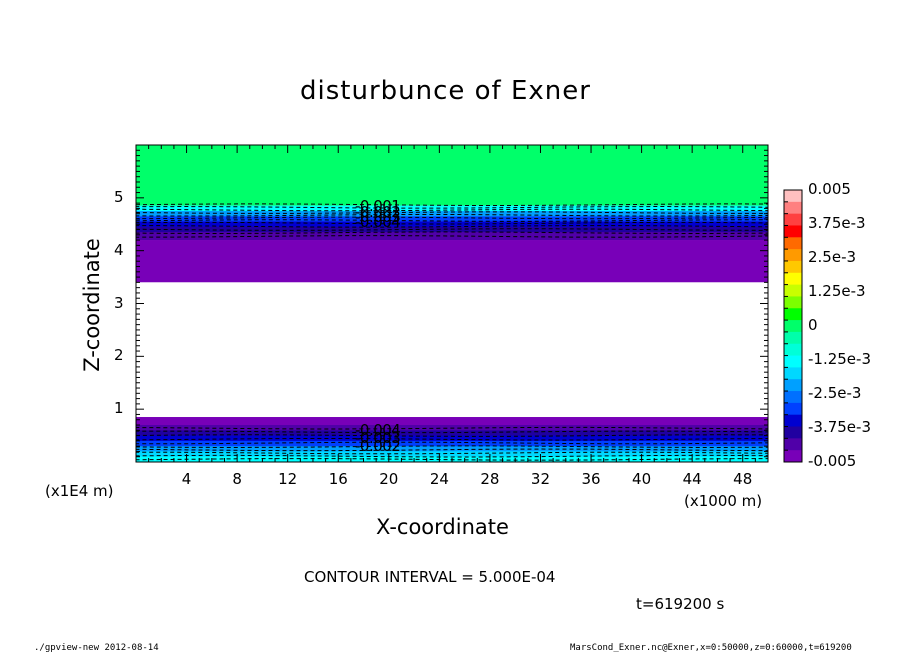 The width and height of the screenshot is (904, 654). What do you see at coordinates (288, 479) in the screenshot?
I see `x-tick-label: 12` at bounding box center [288, 479].